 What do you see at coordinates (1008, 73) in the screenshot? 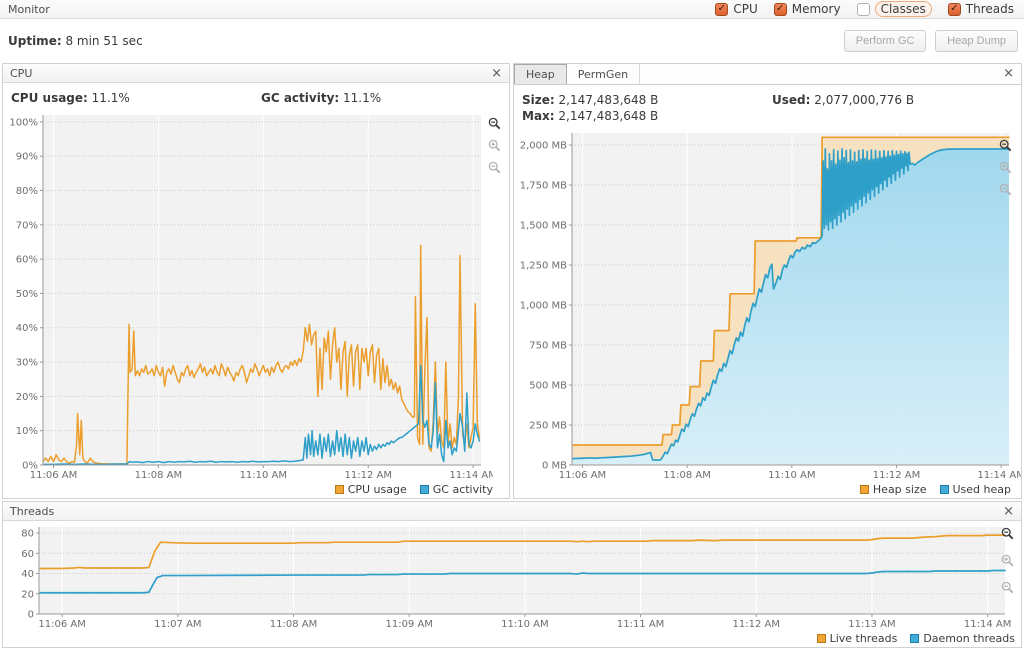
I see `heap-panel-close-icon: ×` at bounding box center [1008, 73].